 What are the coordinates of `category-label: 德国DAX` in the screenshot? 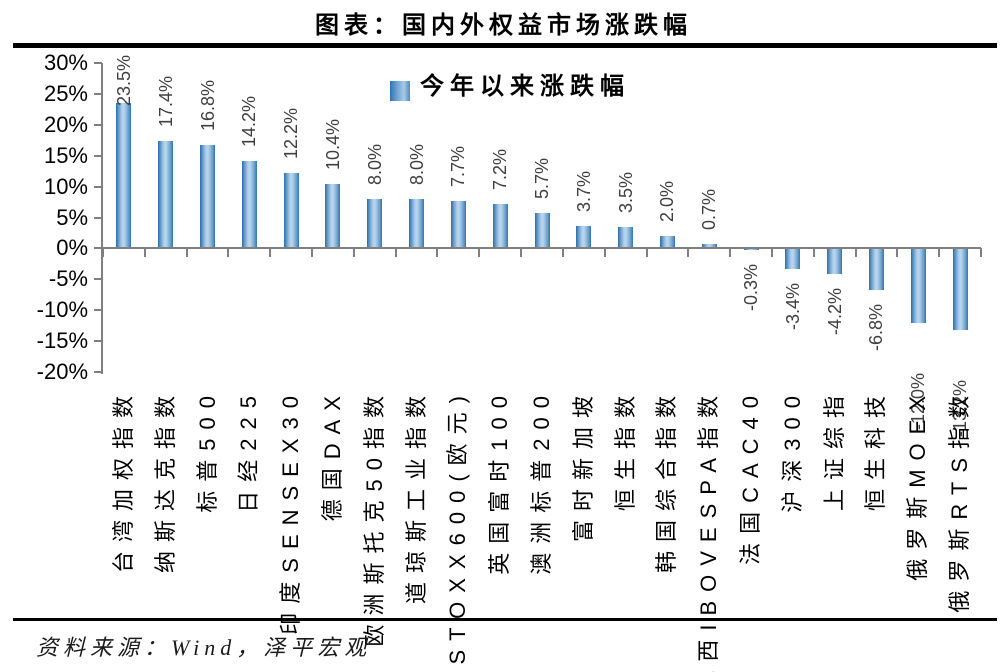 It's located at (332, 454).